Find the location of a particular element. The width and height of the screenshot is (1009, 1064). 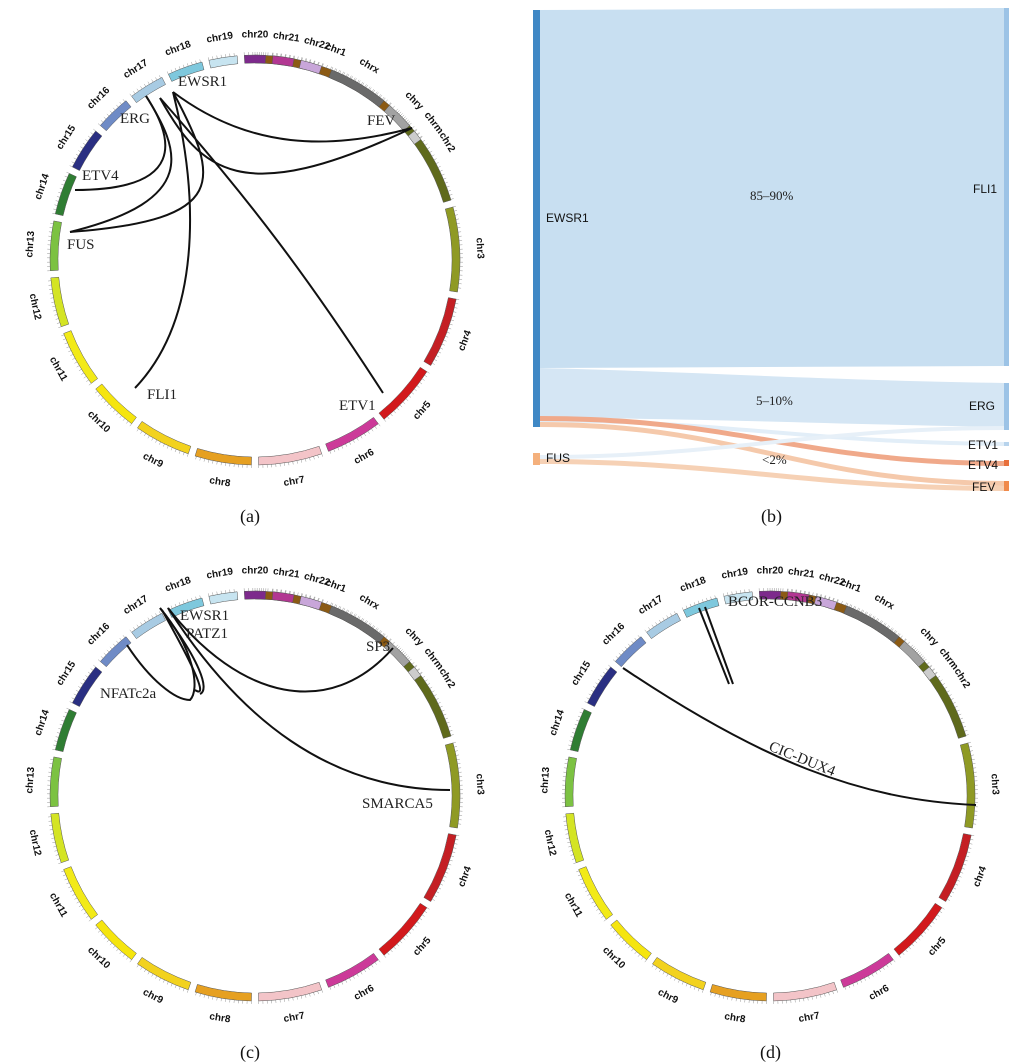

panel-label-b: (b) is located at coordinates (771, 516).